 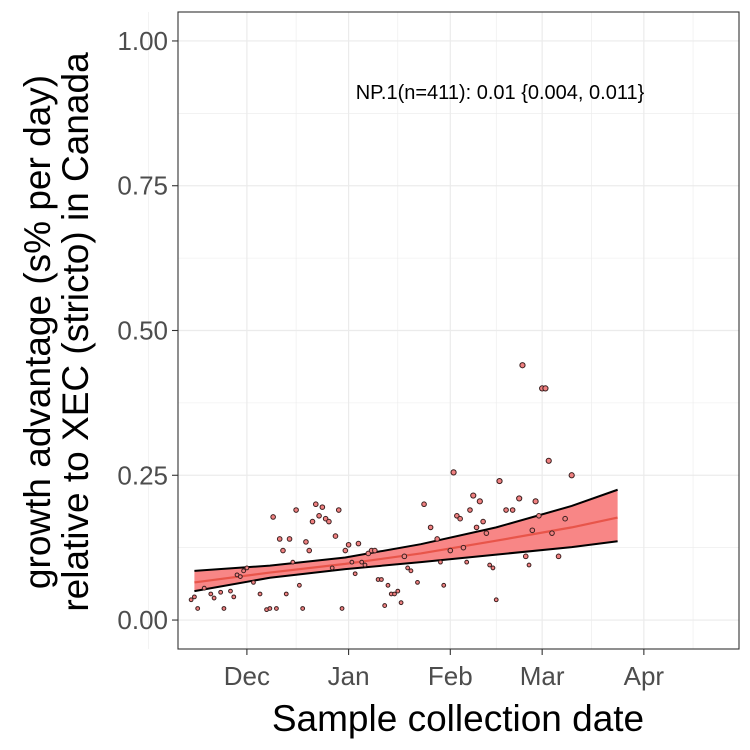 I want to click on annotation: NP.1(n=411): 0.01 {0.004, 0.011}, so click(x=500, y=93).